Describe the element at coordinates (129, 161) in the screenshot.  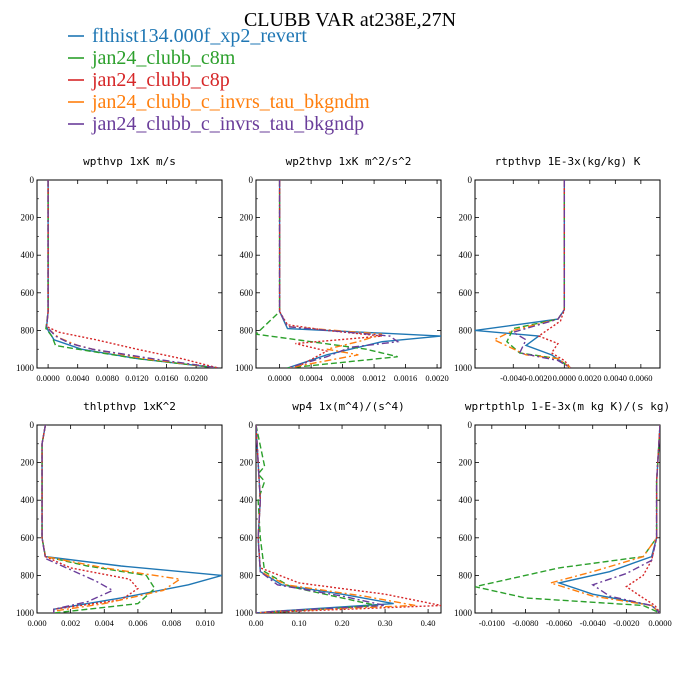
I see `subplot-title: wpthvp 1xK m/s` at that location.